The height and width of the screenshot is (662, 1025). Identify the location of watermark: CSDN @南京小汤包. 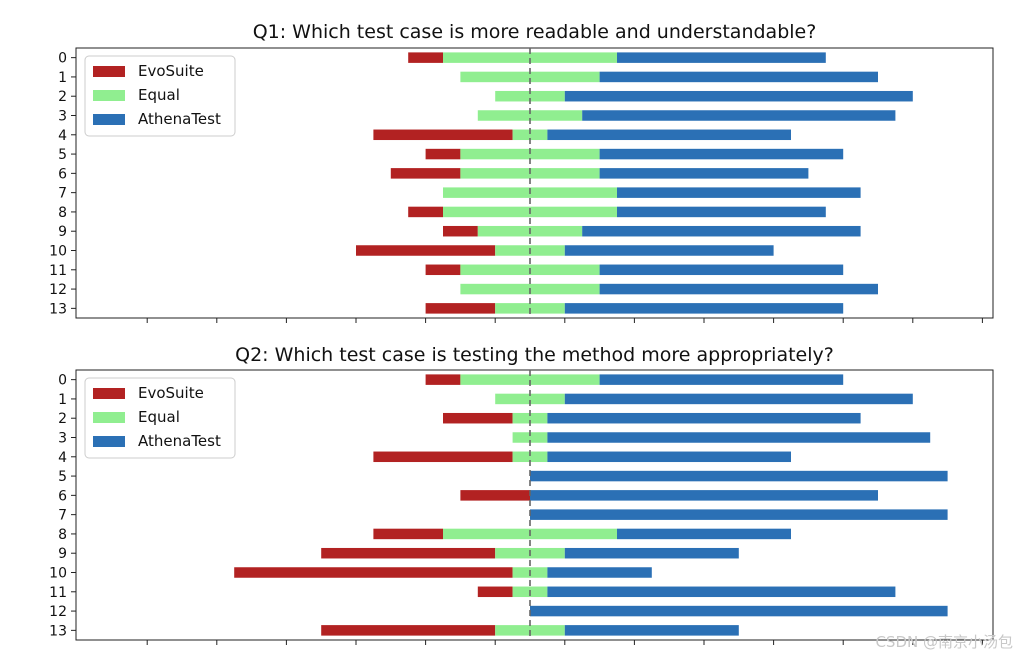
(944, 642).